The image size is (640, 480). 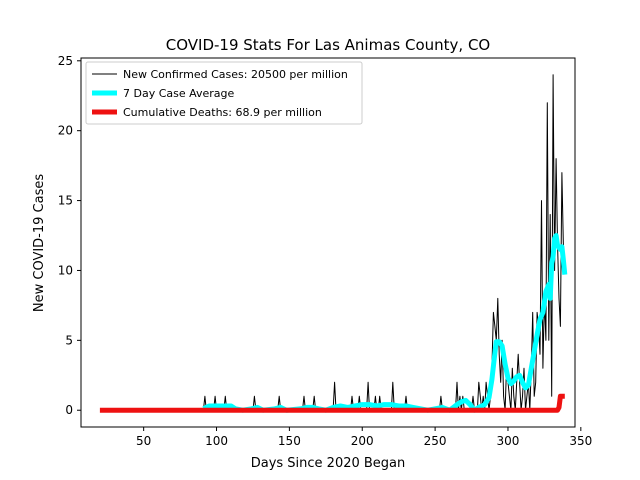 What do you see at coordinates (580, 441) in the screenshot?
I see `x-tick-label: 350` at bounding box center [580, 441].